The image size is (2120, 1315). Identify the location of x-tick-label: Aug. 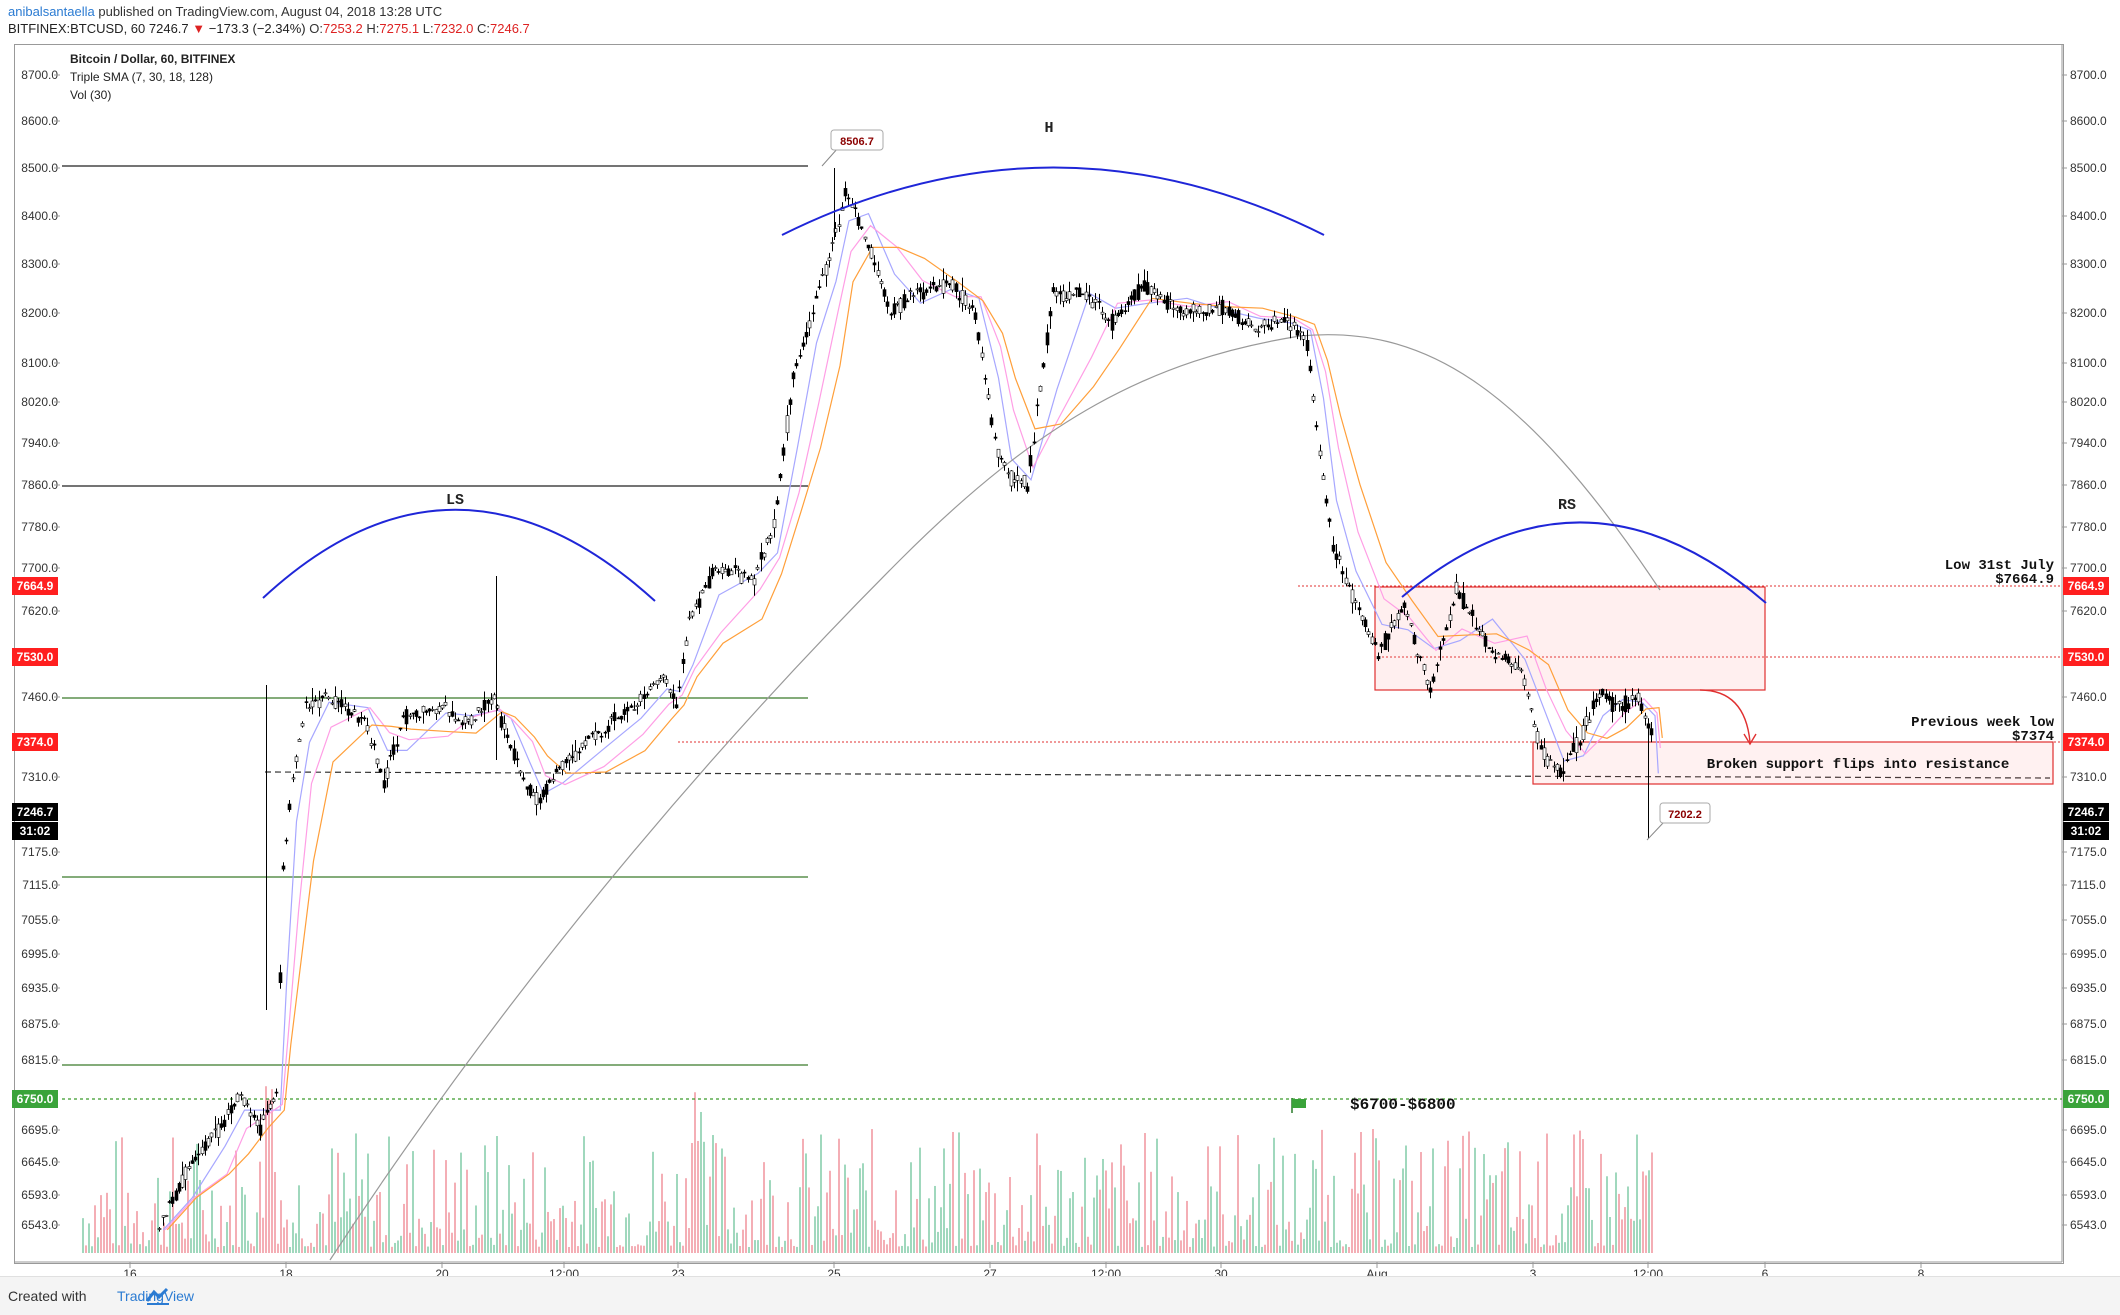
(1376, 1271).